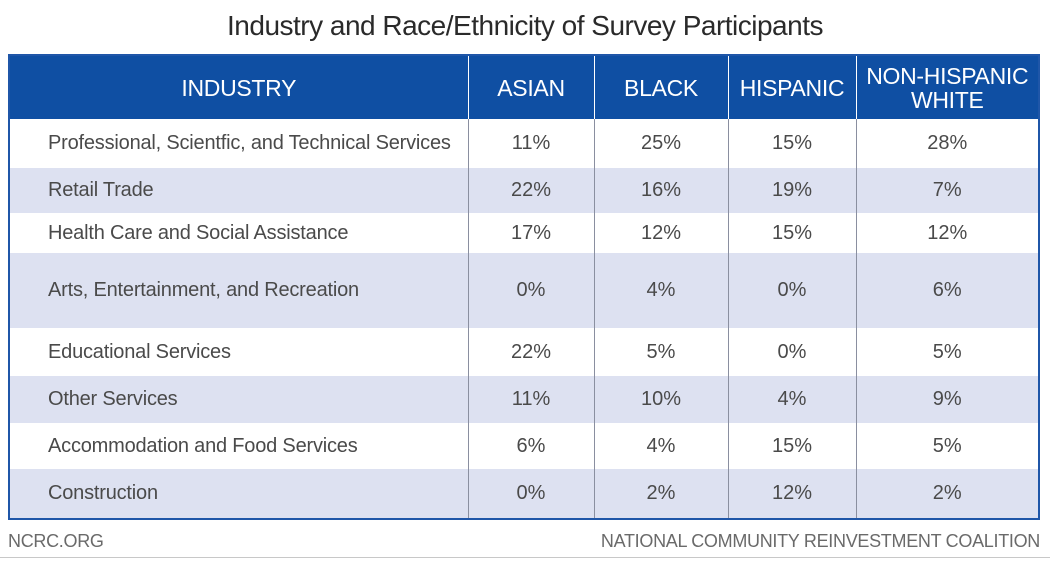 The width and height of the screenshot is (1050, 565). Describe the element at coordinates (103, 493) in the screenshot. I see `industry-cell: Construction` at that location.